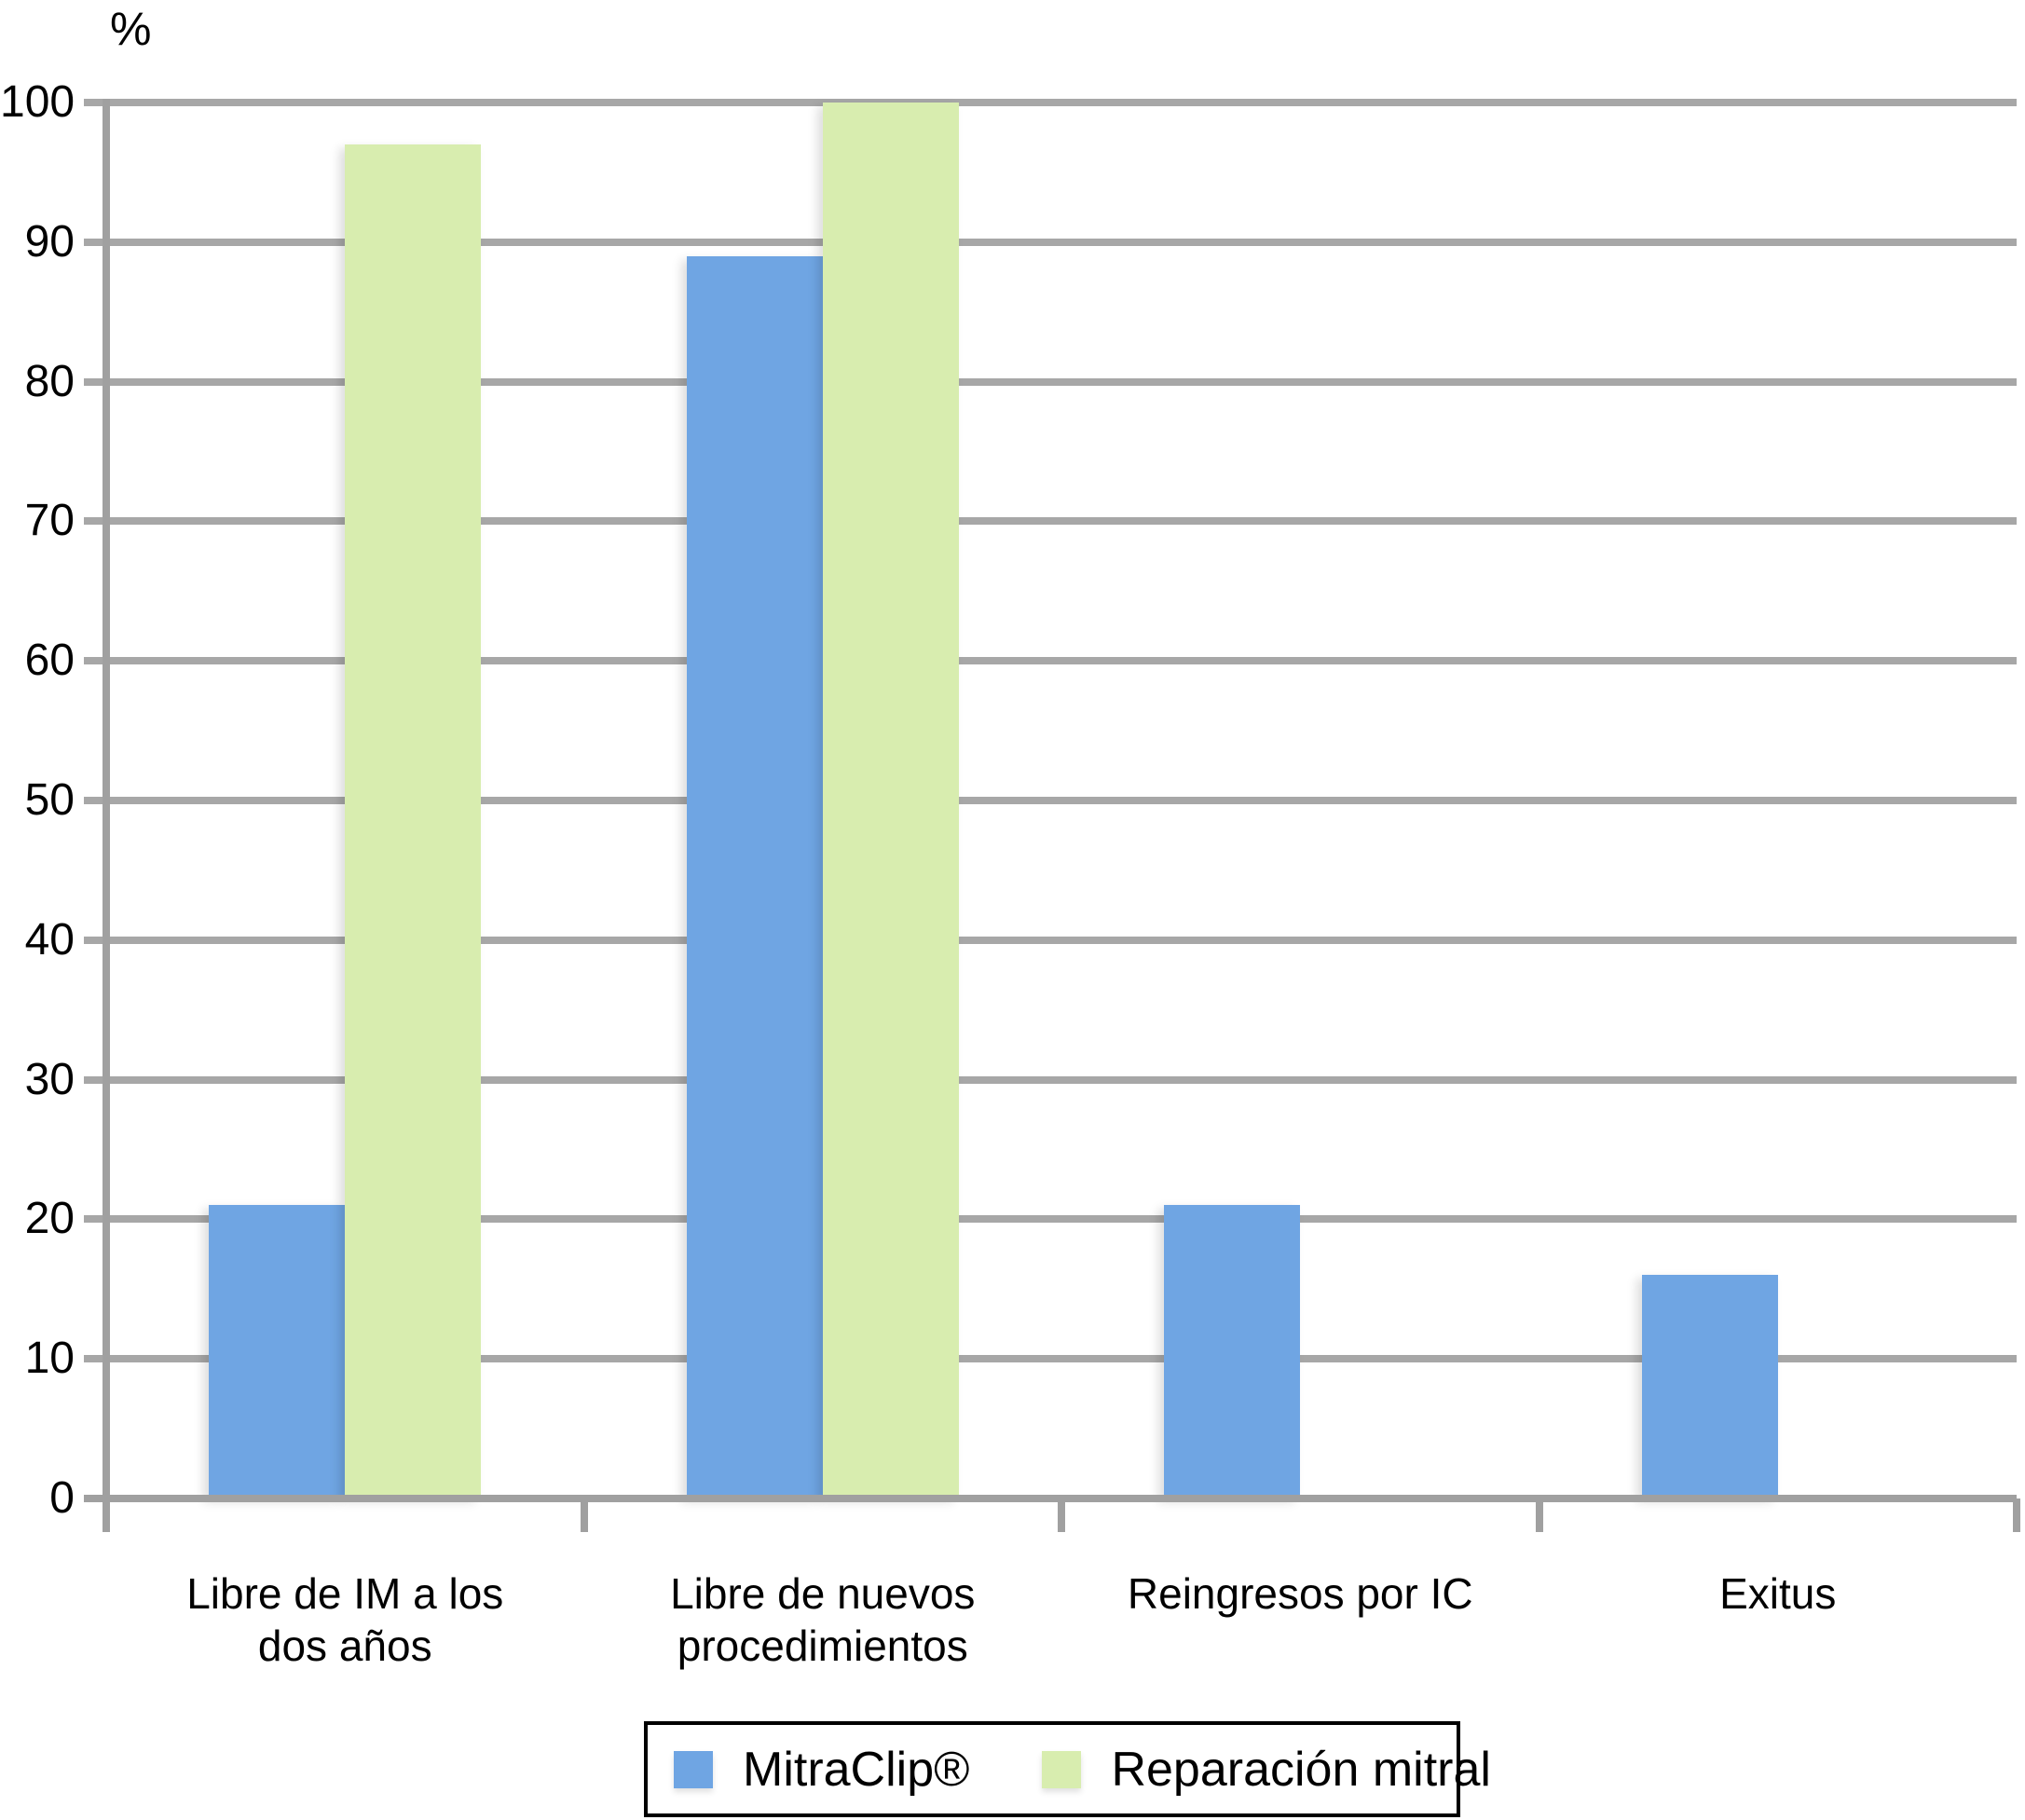 The height and width of the screenshot is (1820, 2025). What do you see at coordinates (823, 1619) in the screenshot?
I see `category-label-2: Libre de nuevos procedimientos` at bounding box center [823, 1619].